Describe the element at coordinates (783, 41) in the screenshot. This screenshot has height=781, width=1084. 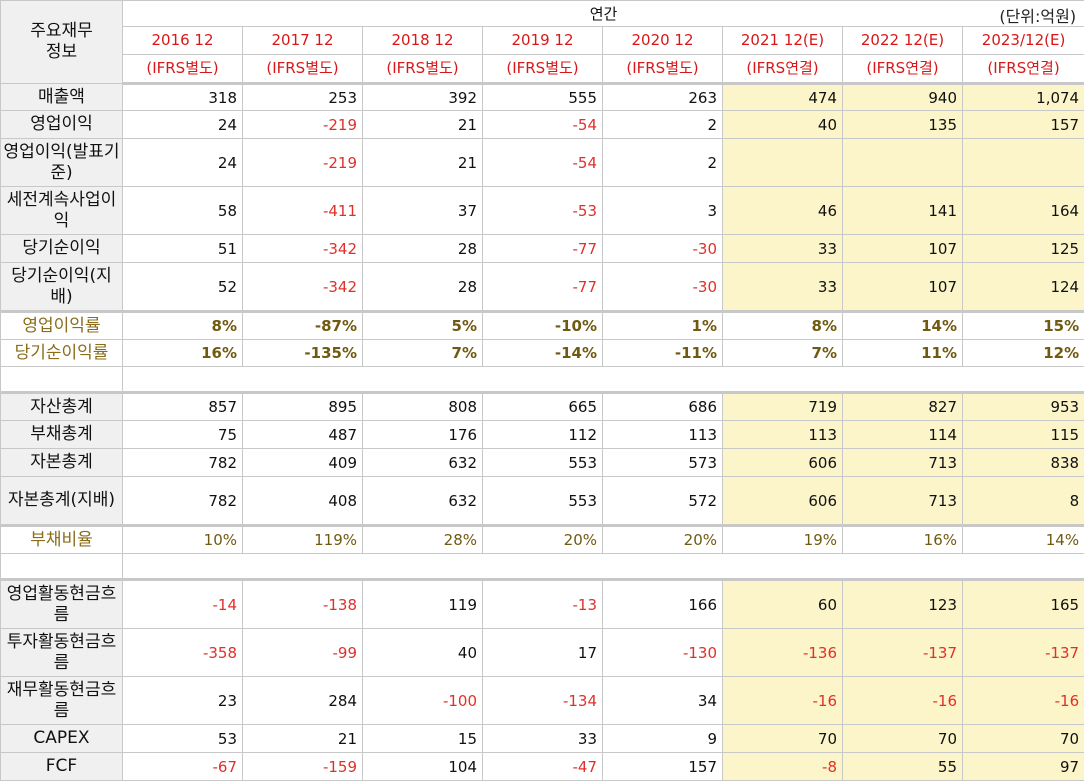
I see `period-year-5: 2021 12(E)` at that location.